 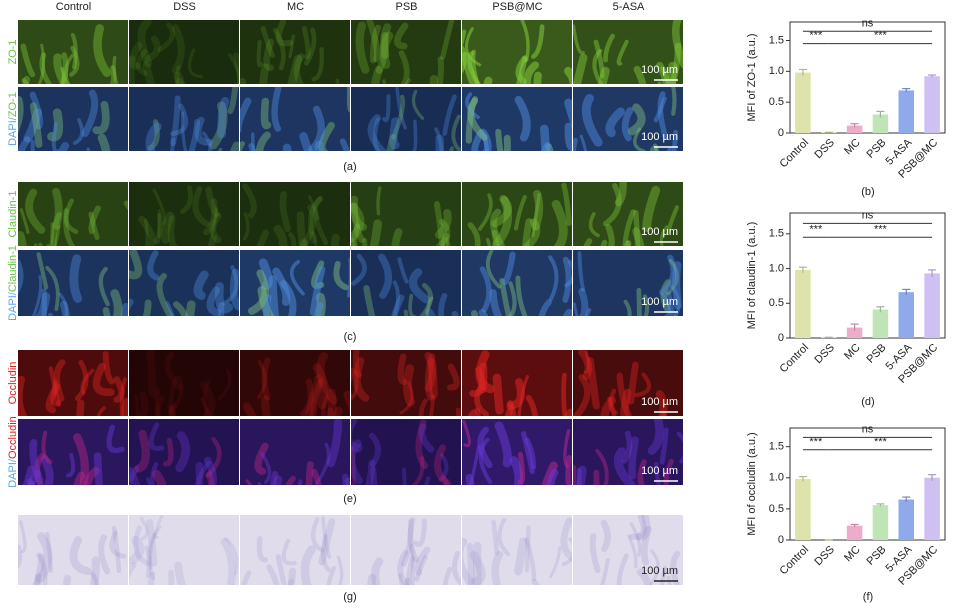 What do you see at coordinates (406, 7) in the screenshot?
I see `column-header: PSB` at bounding box center [406, 7].